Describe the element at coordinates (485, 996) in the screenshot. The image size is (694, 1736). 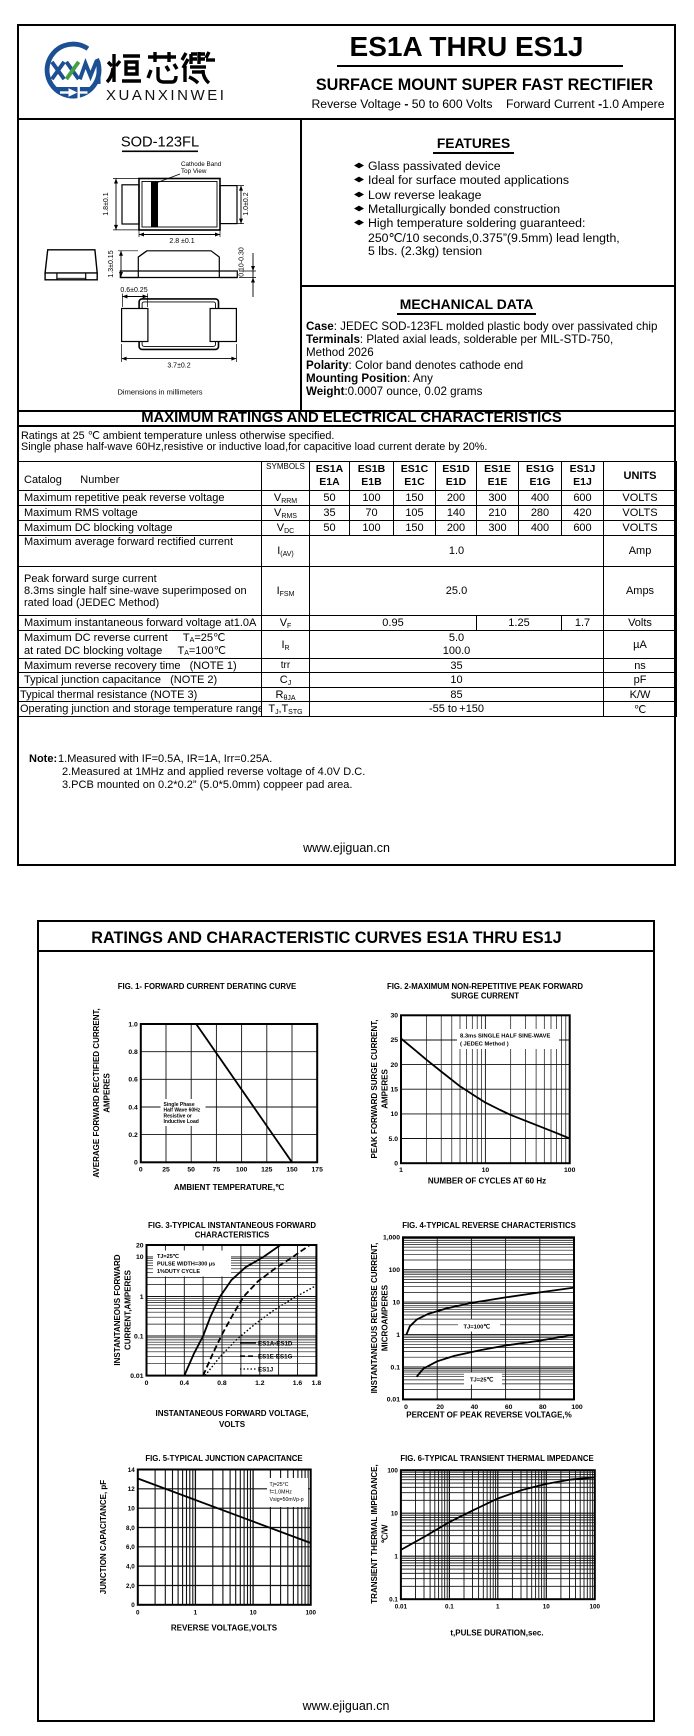
I see `svg-text: SURGE CURRENT` at that location.